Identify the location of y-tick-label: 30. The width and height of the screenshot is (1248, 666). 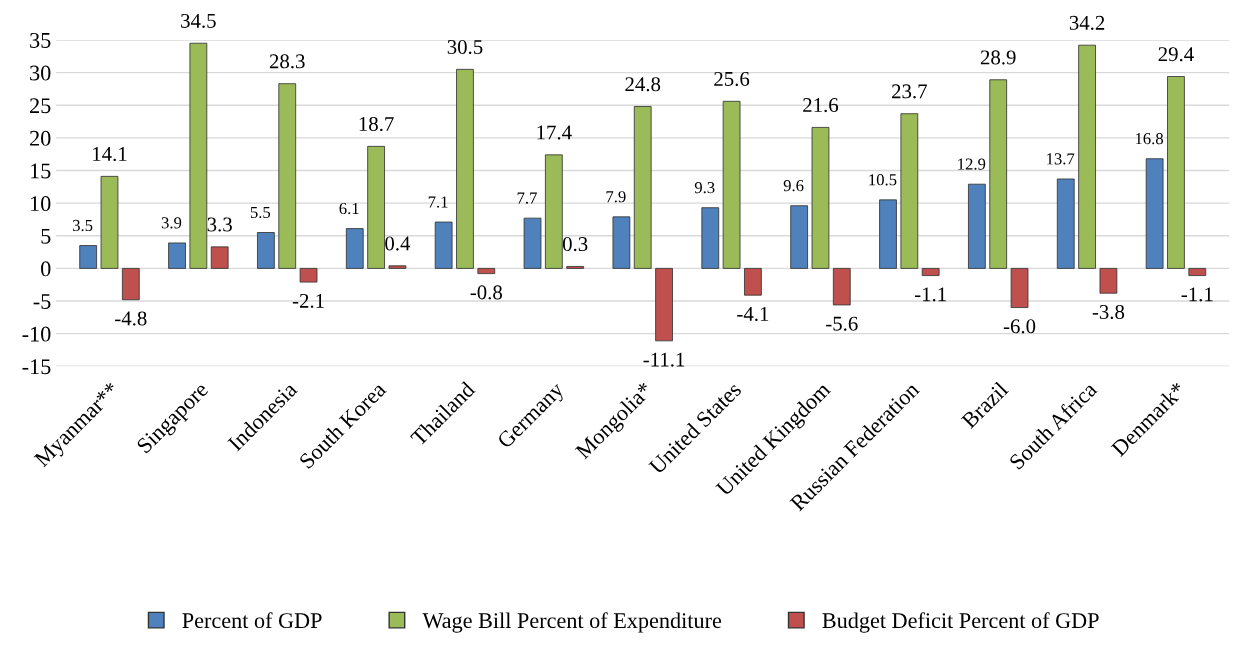
(40, 73).